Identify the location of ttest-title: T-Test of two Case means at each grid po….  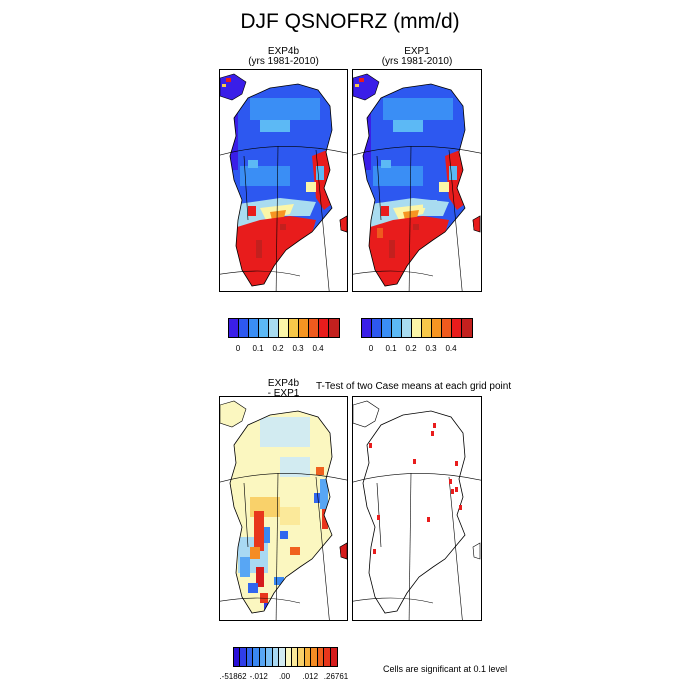
(414, 386).